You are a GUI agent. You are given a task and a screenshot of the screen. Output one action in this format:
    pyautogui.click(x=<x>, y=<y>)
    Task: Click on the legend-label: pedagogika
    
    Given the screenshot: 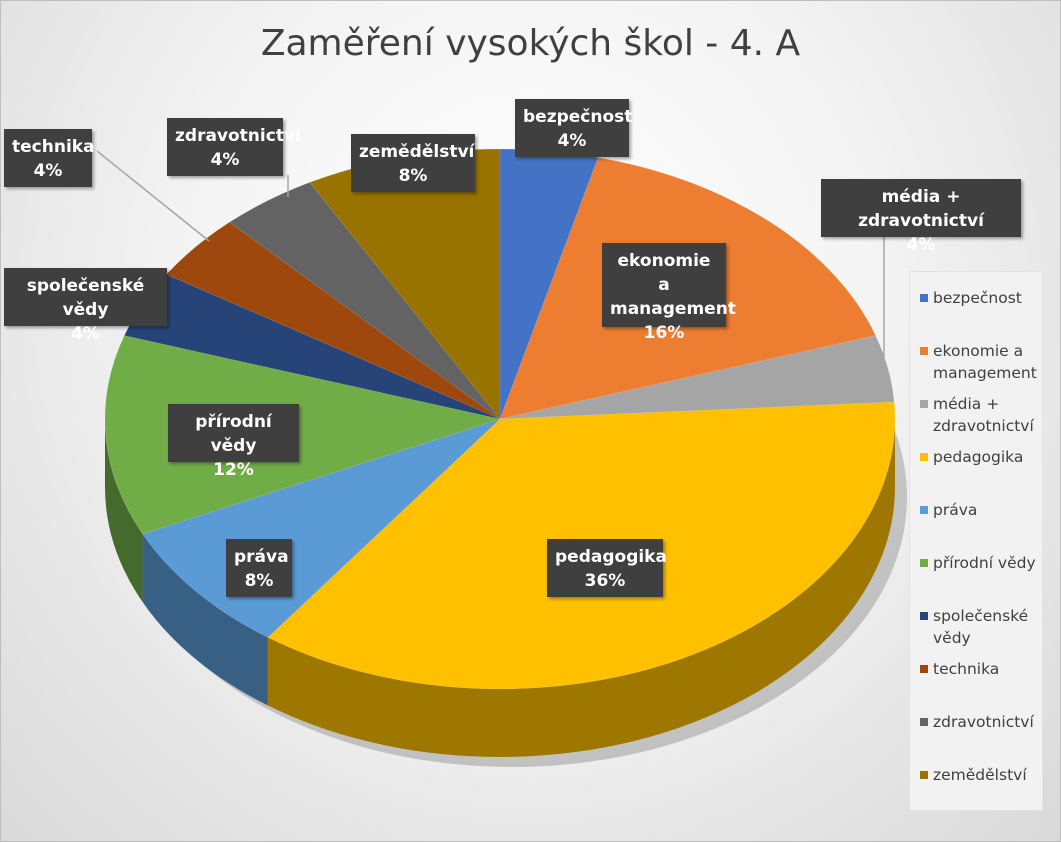 What is the action you would take?
    pyautogui.click(x=978, y=457)
    